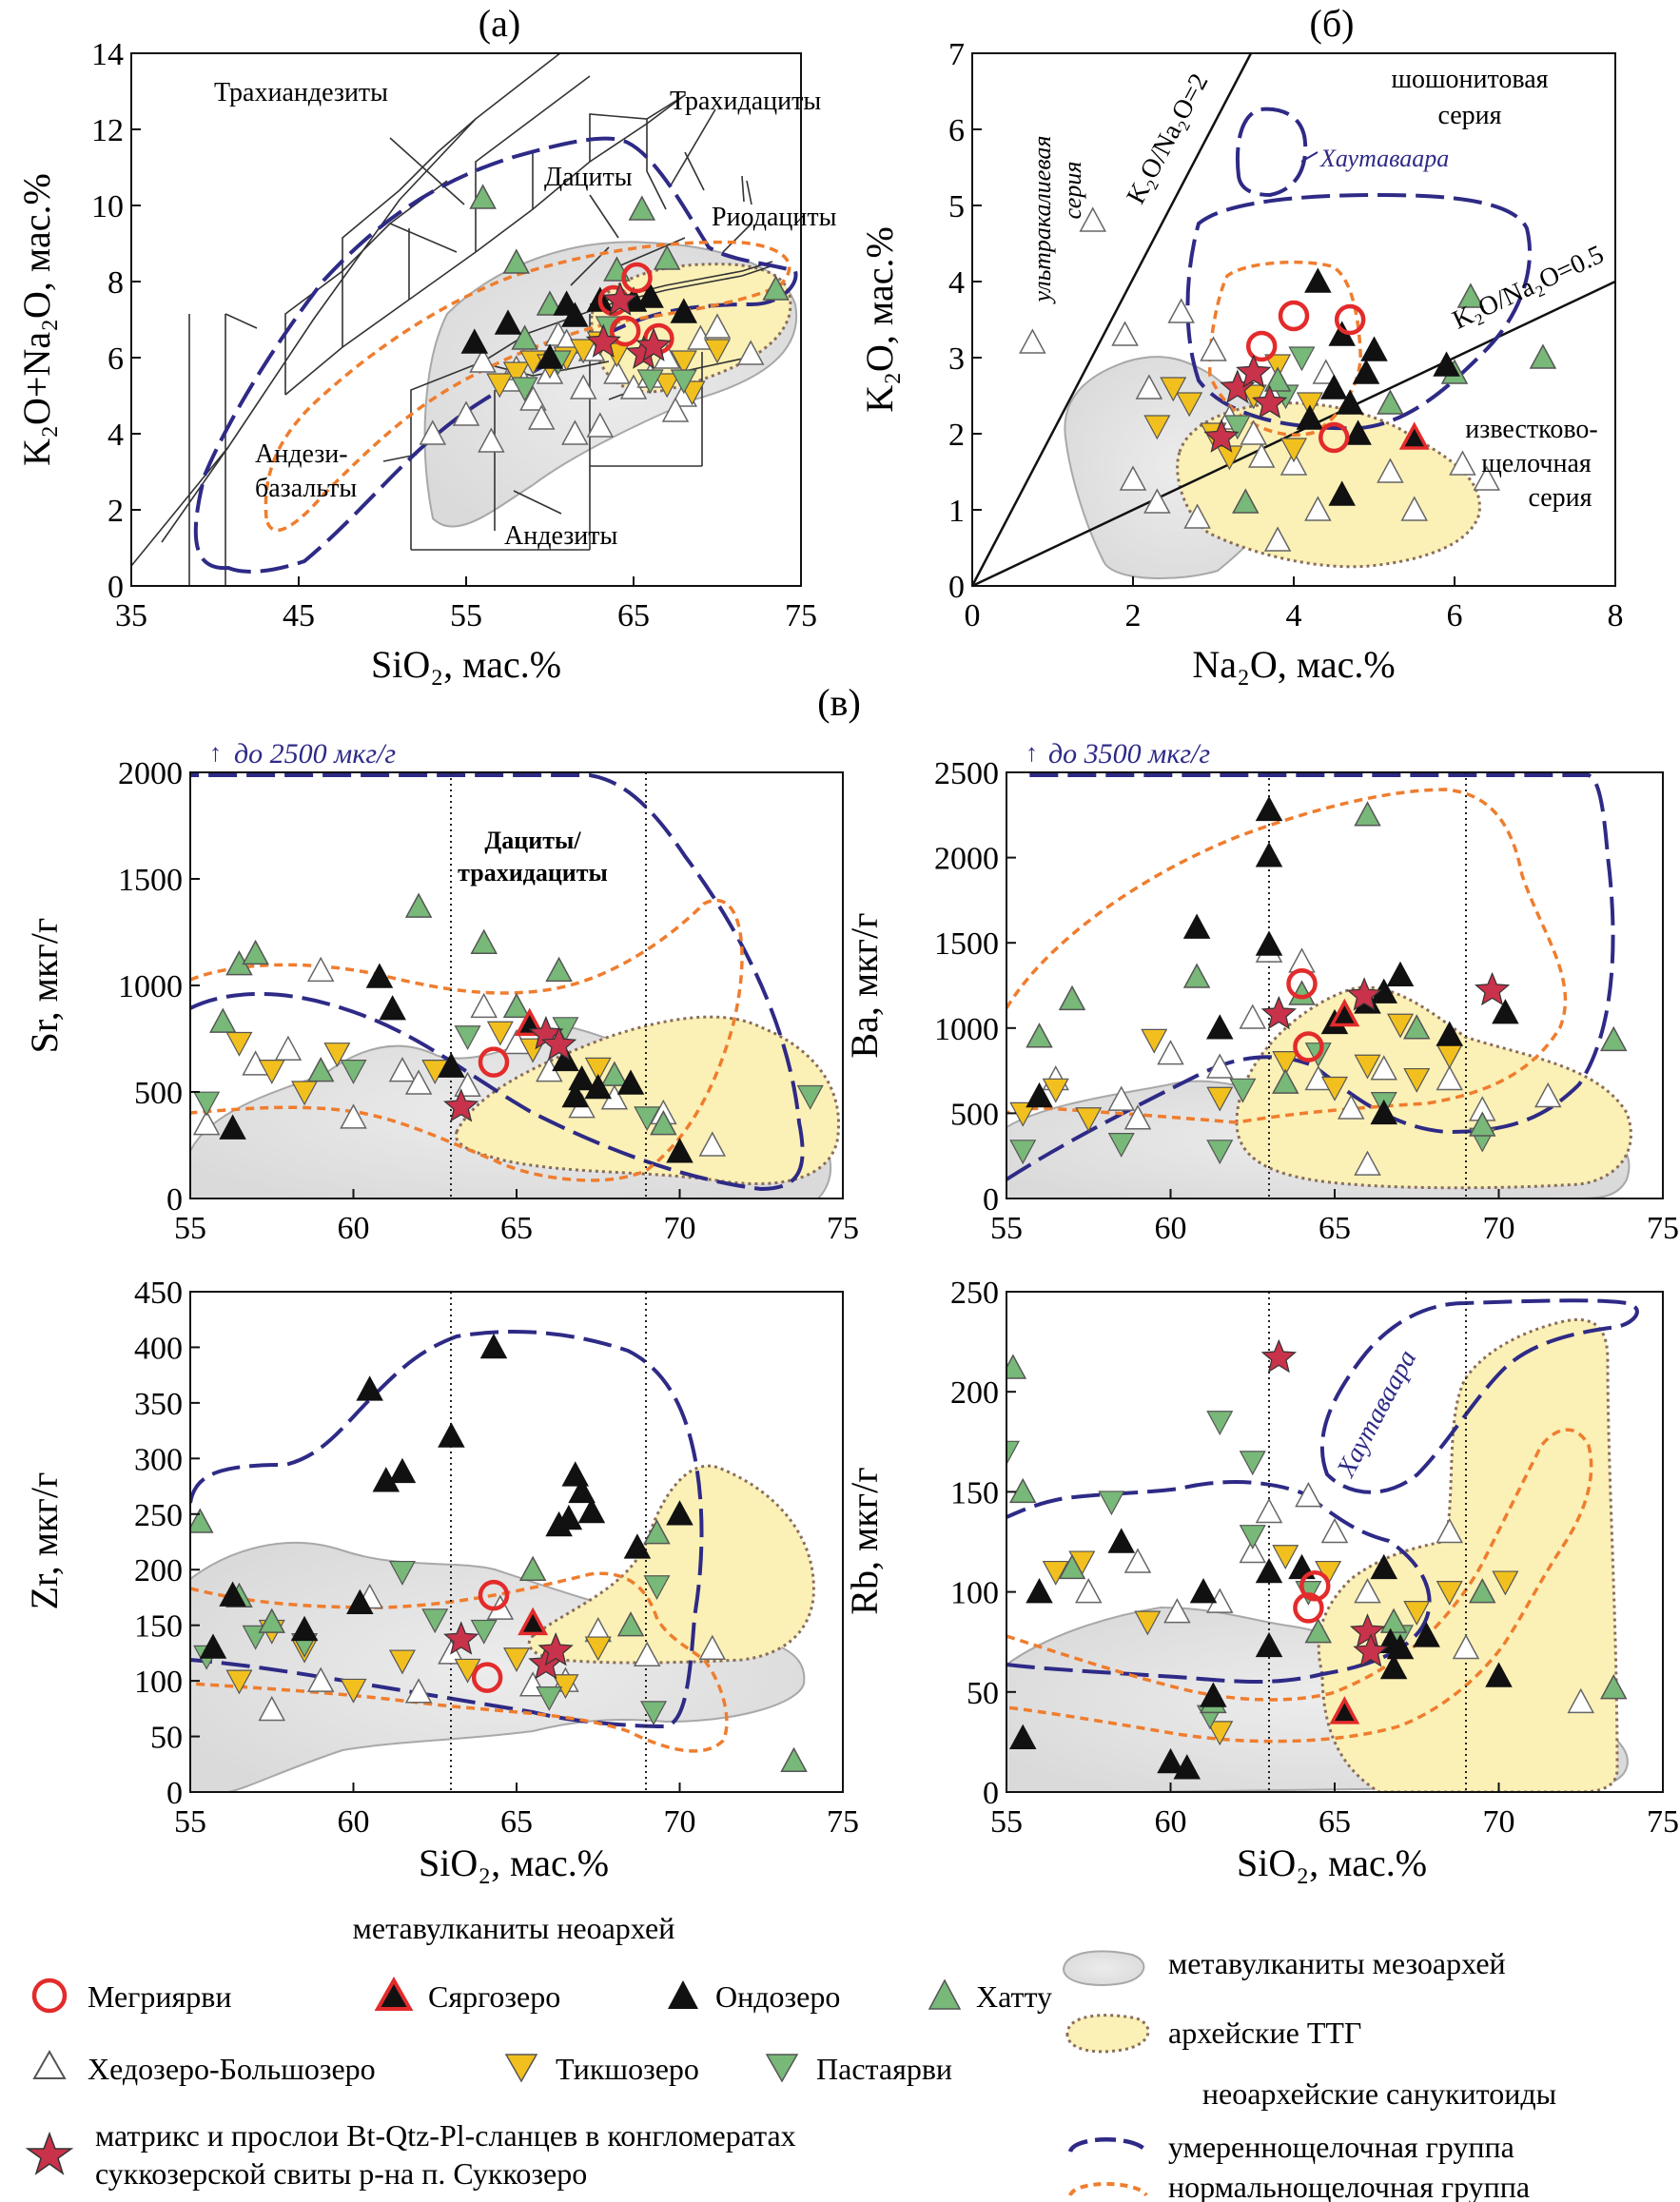 This screenshot has width=1680, height=2202. What do you see at coordinates (1349, 2186) in the screenshot?
I see `legend-label-normal: нормальнощелочная группа` at bounding box center [1349, 2186].